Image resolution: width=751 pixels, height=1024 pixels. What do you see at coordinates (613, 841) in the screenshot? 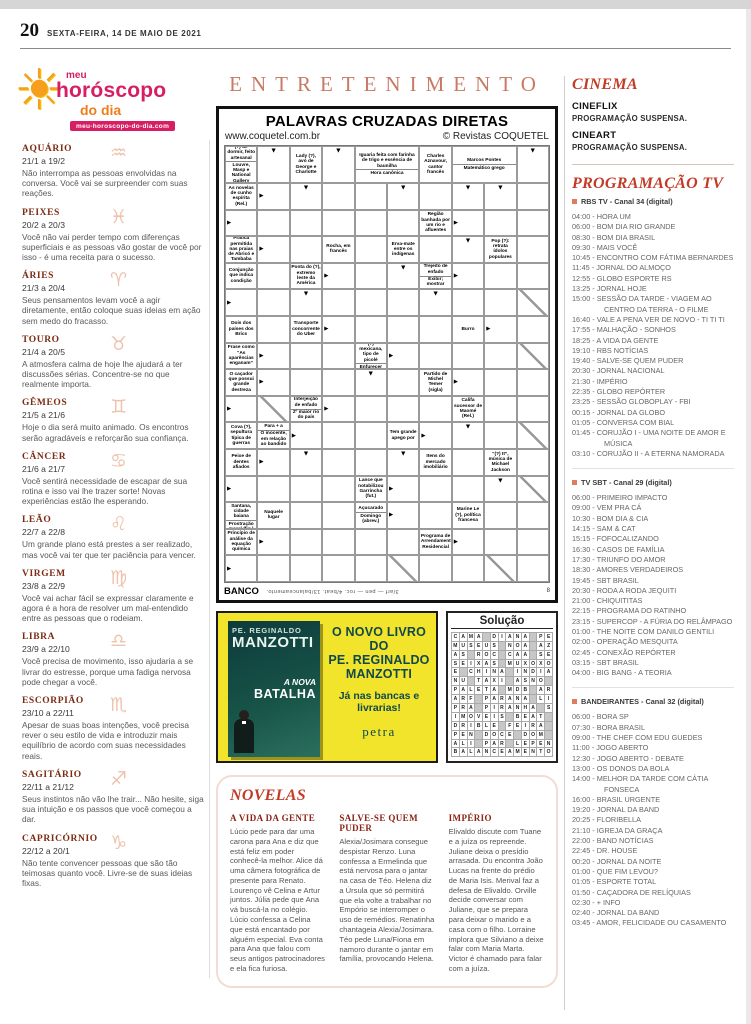
I see `tv-listing-item: 22:00 - BAND NOTÍCIAS` at bounding box center [613, 841].